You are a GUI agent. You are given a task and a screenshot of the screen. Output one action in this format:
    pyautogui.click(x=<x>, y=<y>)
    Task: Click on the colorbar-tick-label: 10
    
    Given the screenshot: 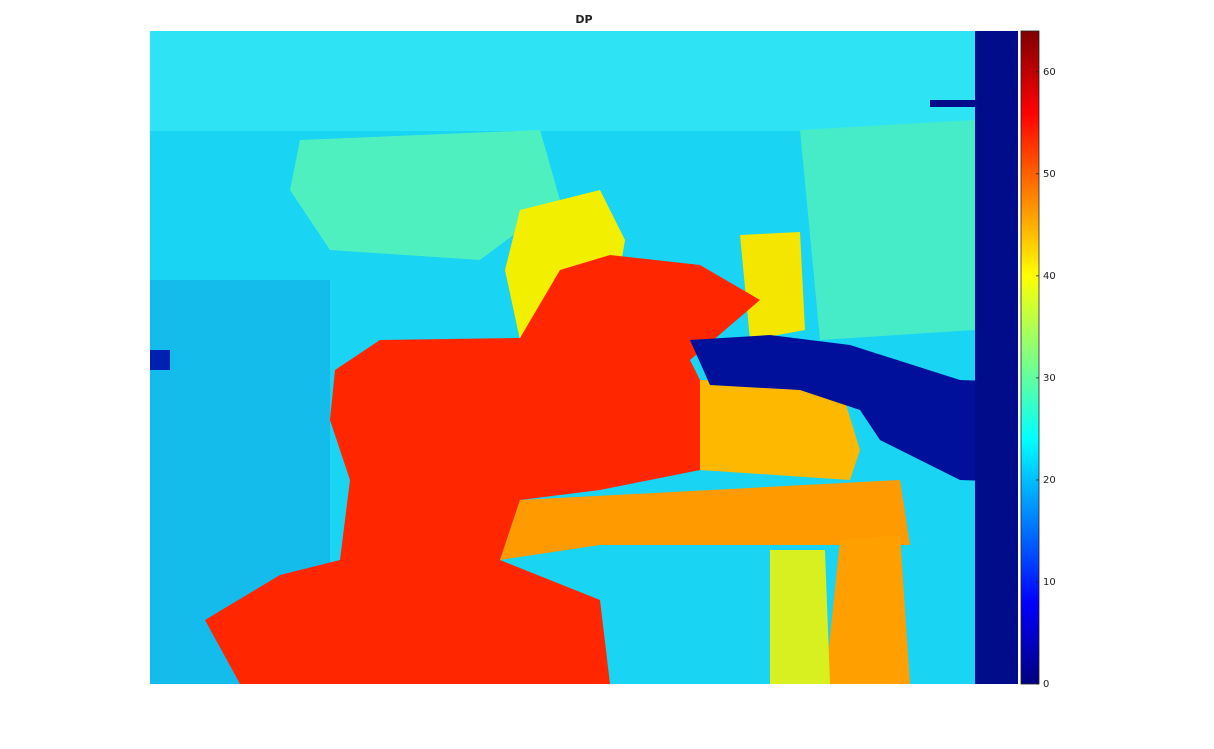 What is the action you would take?
    pyautogui.click(x=1049, y=582)
    